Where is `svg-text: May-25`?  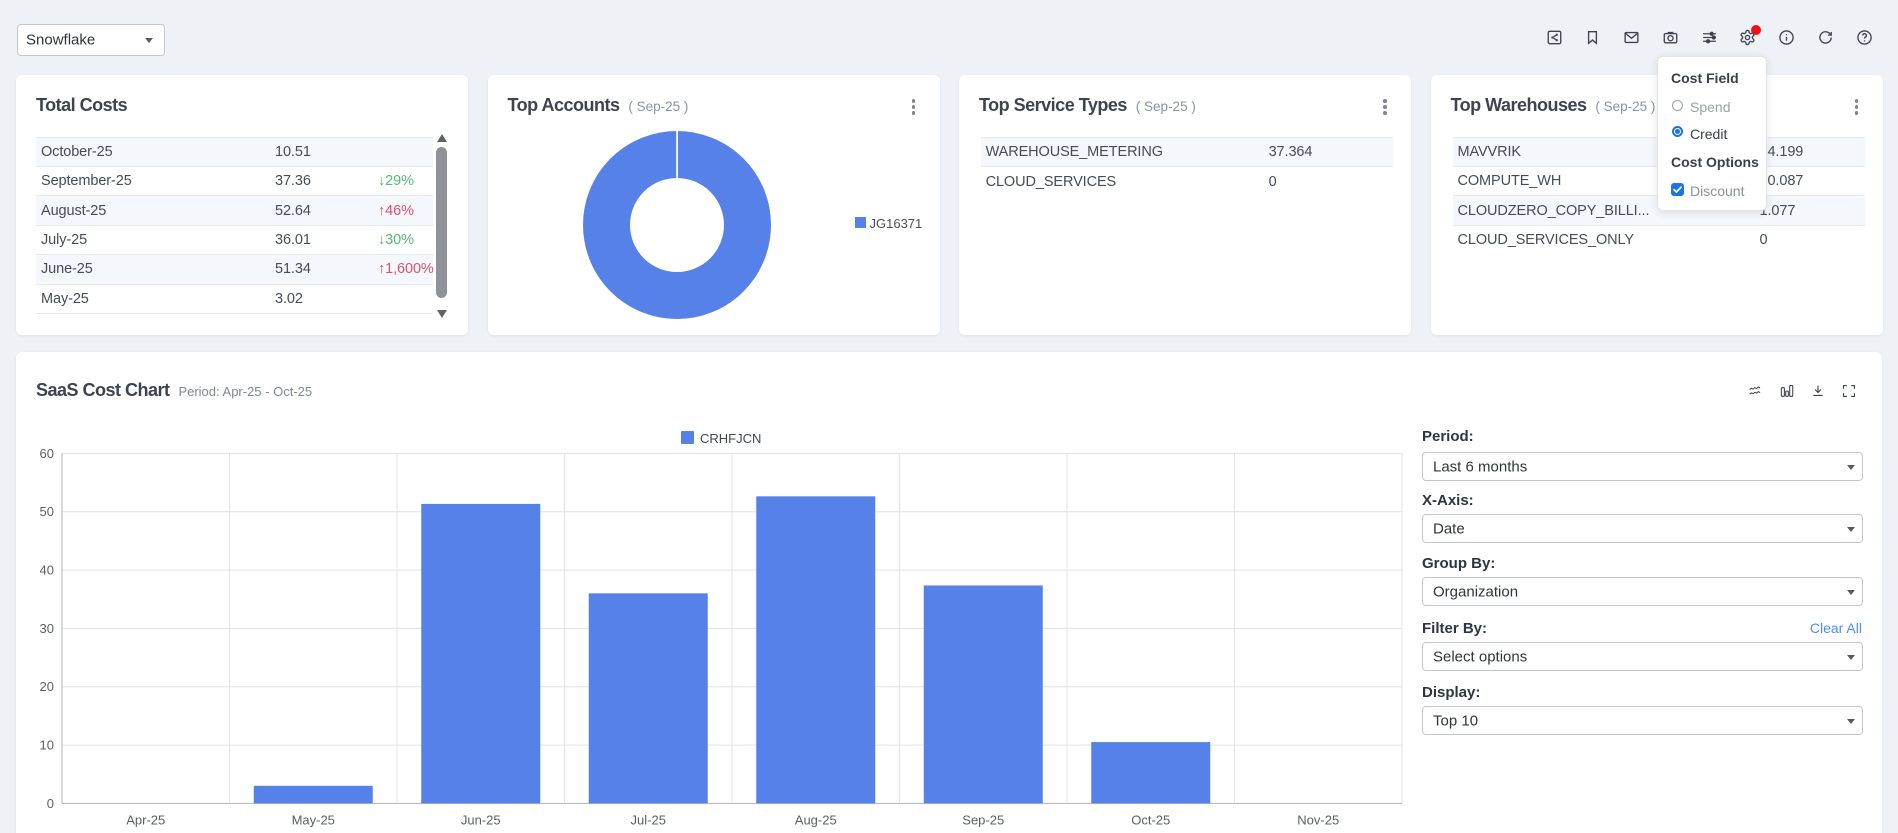 svg-text: May-25 is located at coordinates (313, 819).